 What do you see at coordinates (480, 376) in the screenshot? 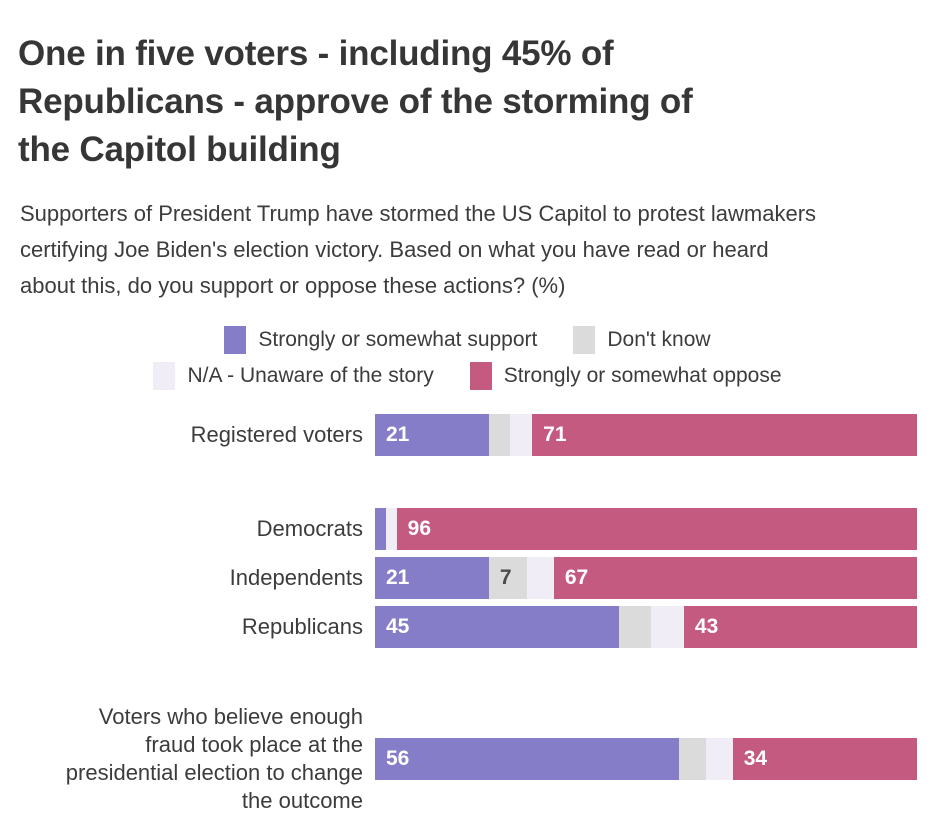
I see `legend-swatch-oppose` at bounding box center [480, 376].